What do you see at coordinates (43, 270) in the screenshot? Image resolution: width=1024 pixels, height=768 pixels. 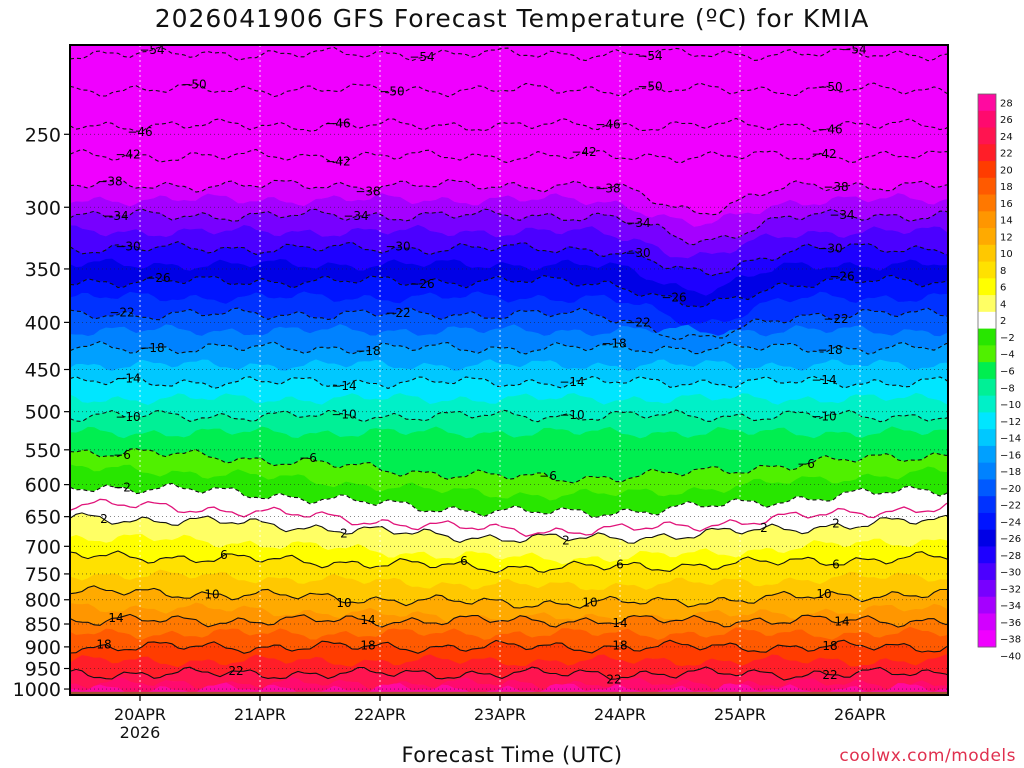 I see `y-tick-label: 350` at bounding box center [43, 270].